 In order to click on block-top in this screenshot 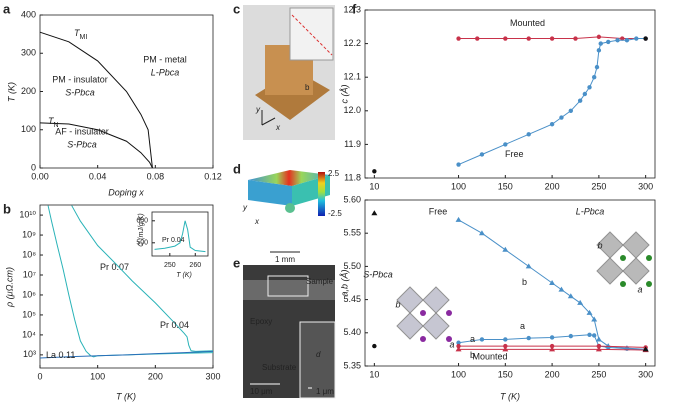, I will do `click(289, 178)`.